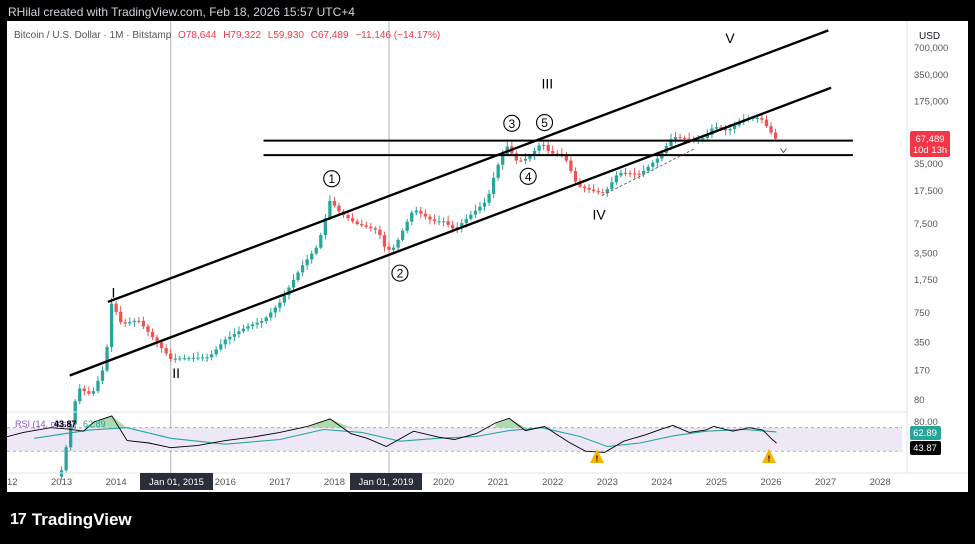 The image size is (975, 544). Describe the element at coordinates (922, 343) in the screenshot. I see `y-tick-label: 350` at that location.